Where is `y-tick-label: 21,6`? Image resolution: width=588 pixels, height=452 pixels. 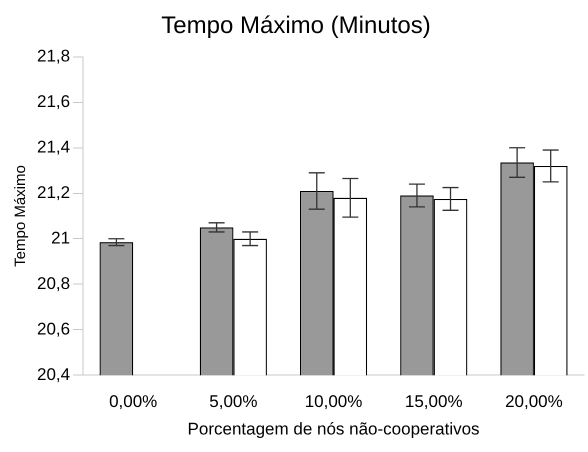 y-tick-label: 21,6 is located at coordinates (53, 101).